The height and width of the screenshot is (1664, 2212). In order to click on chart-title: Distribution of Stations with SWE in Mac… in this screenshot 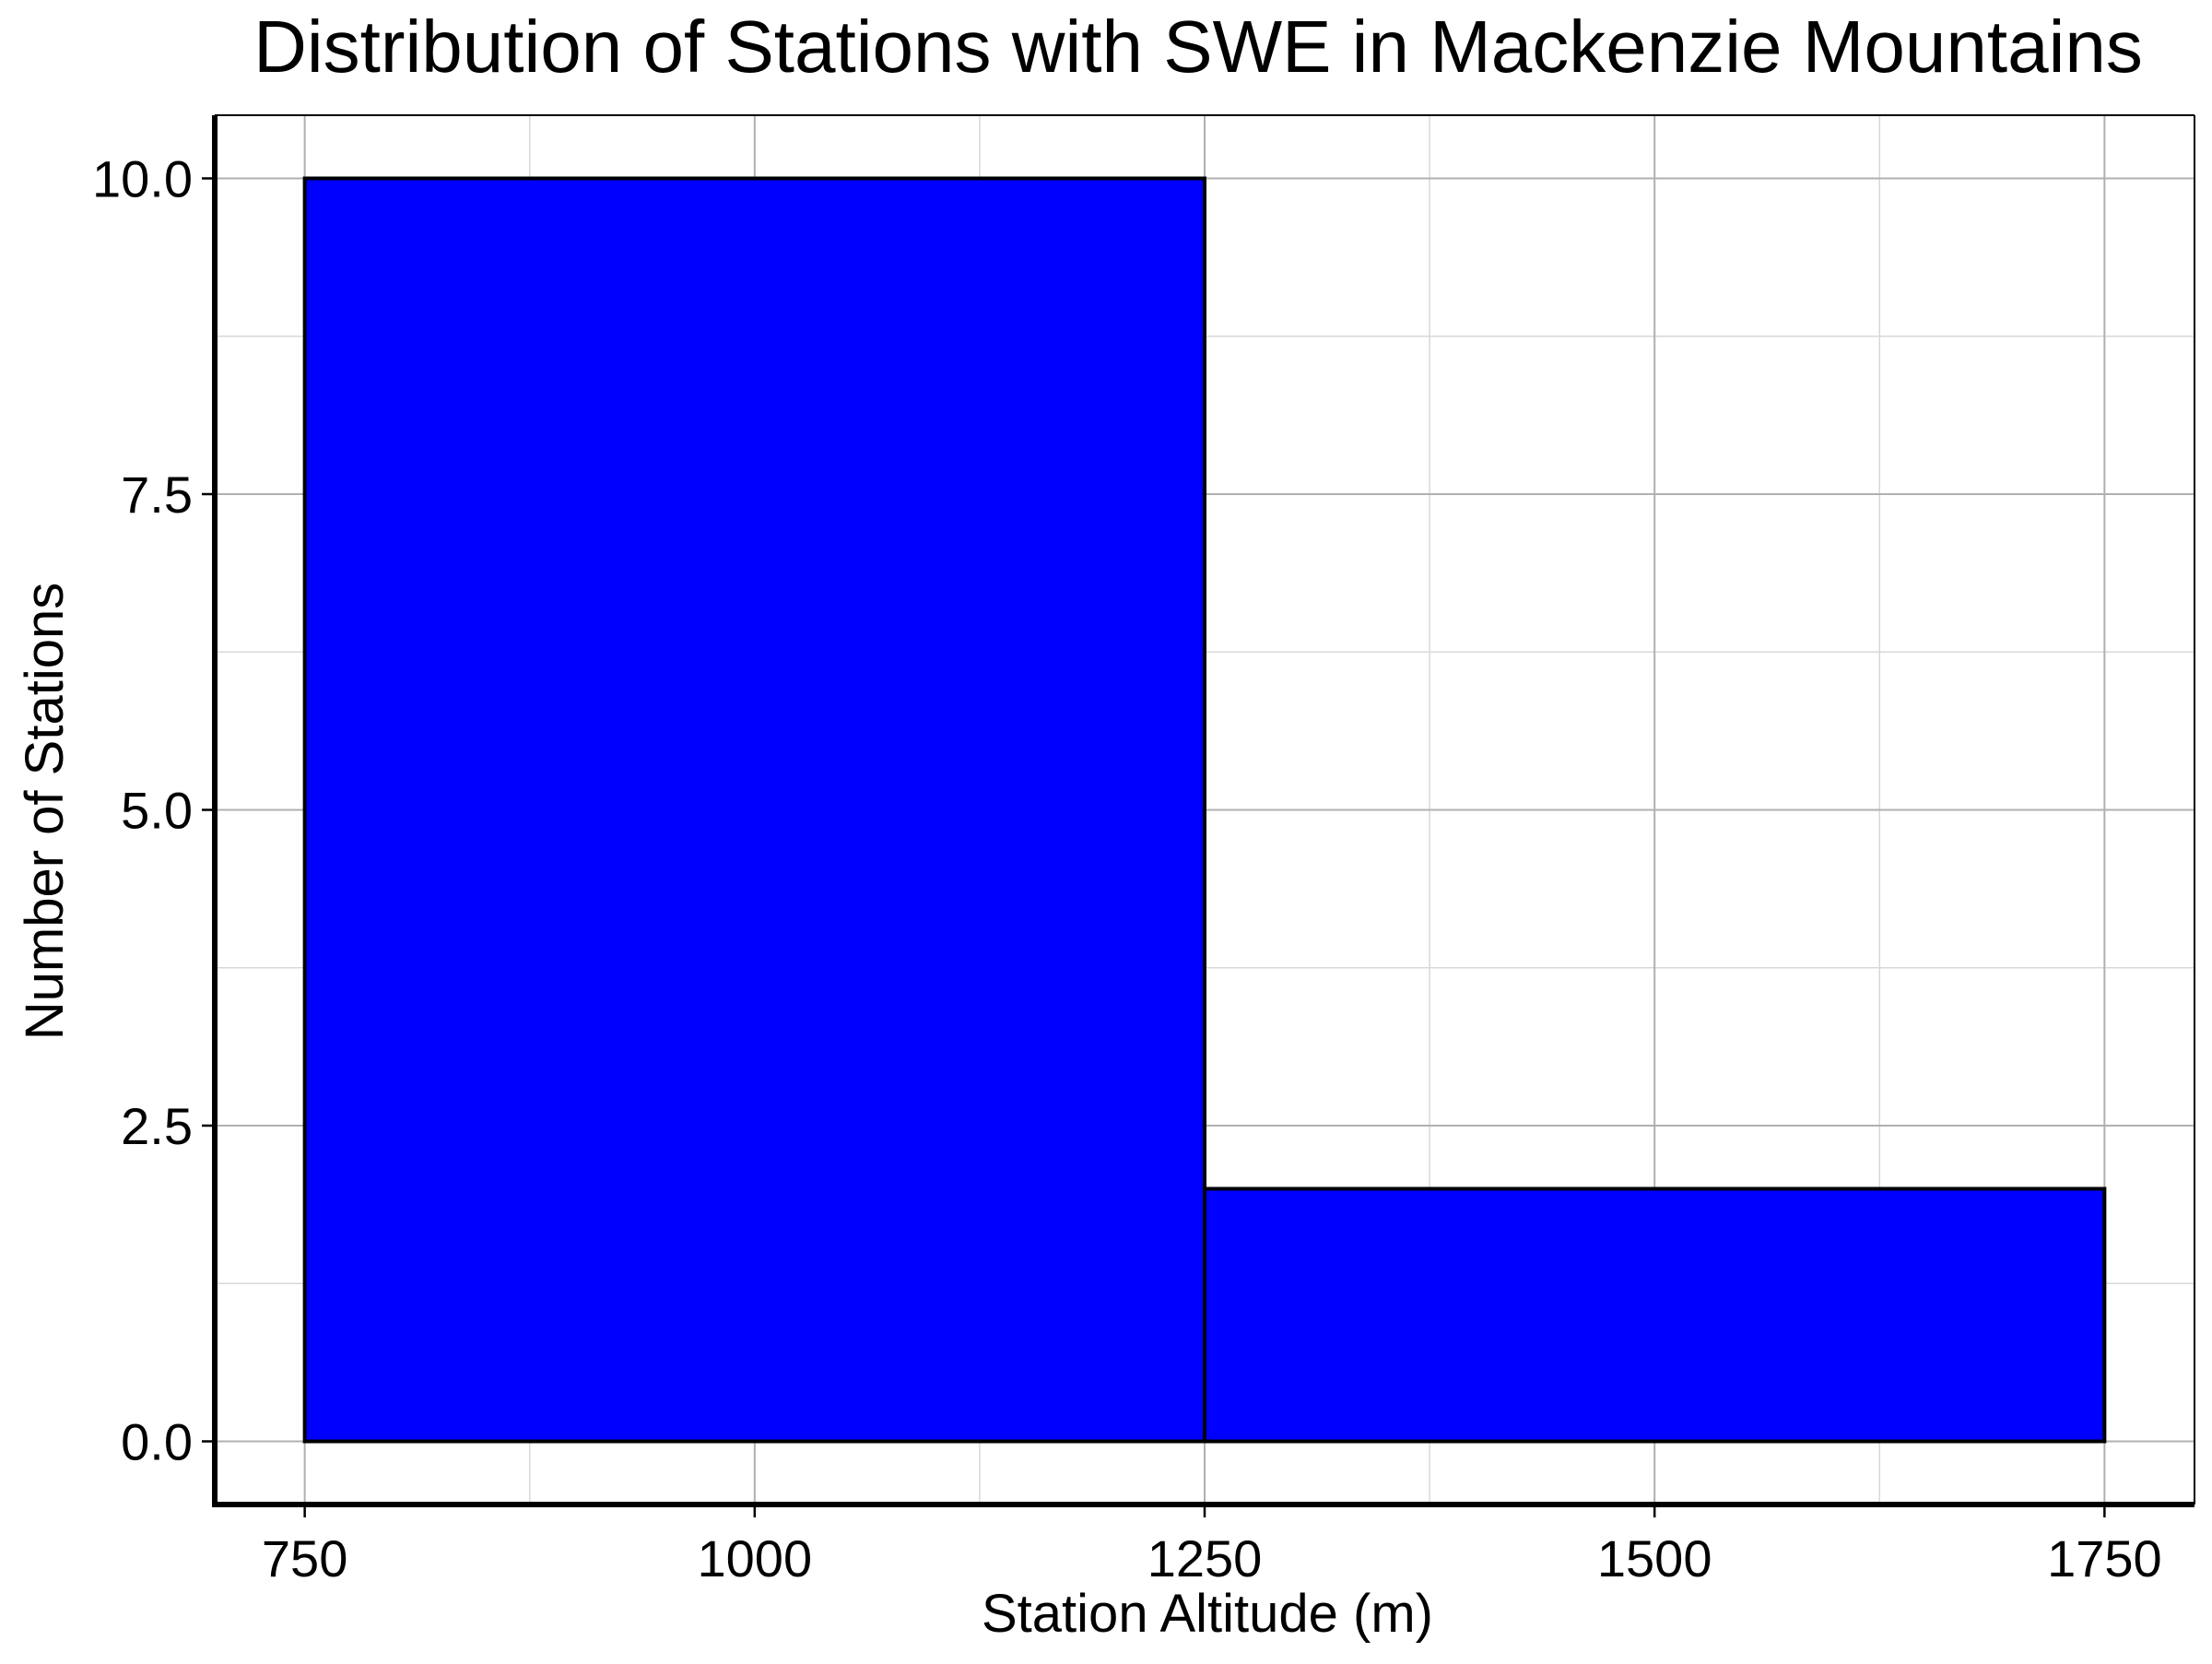, I will do `click(1198, 47)`.